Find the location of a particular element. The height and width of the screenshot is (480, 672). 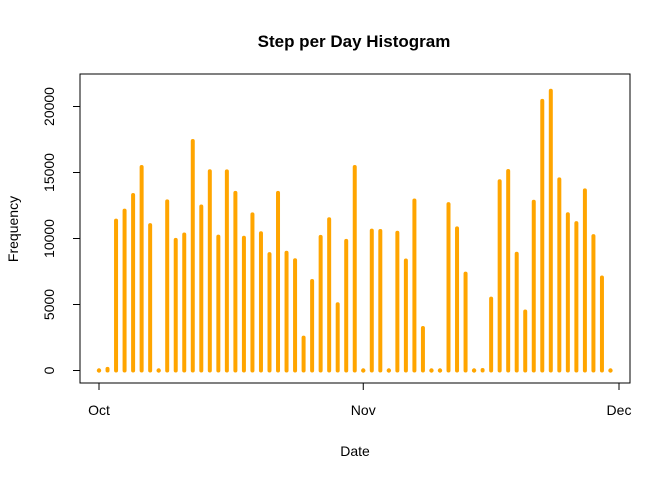

y-axis: 0 5000 10000 15000 20000 is located at coordinates (61, 230).